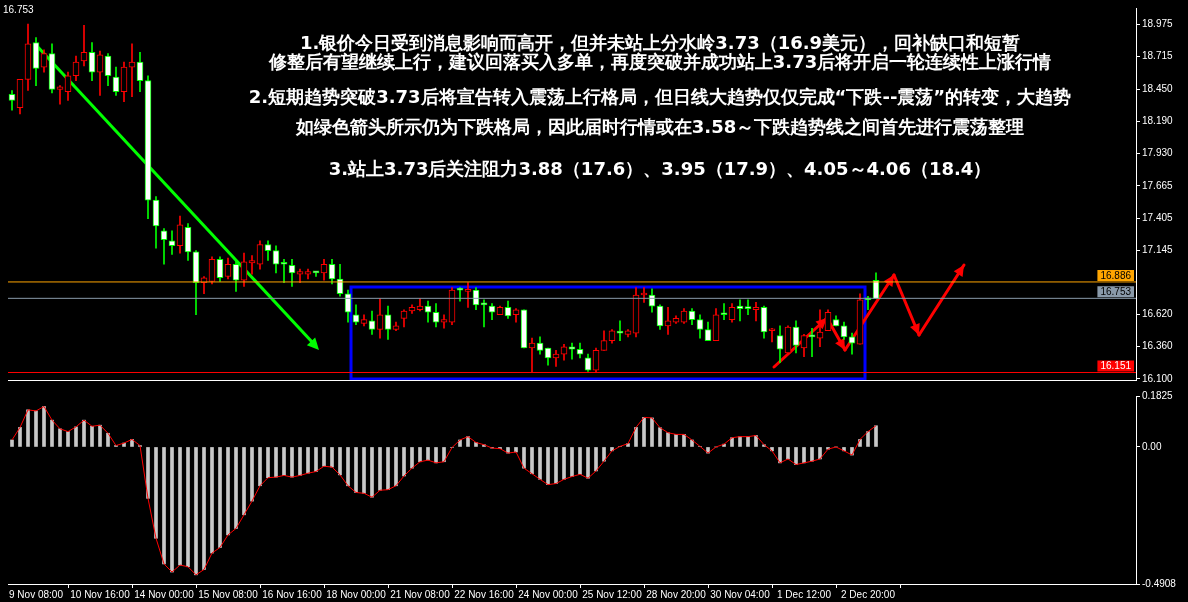 The width and height of the screenshot is (1188, 602). Describe the element at coordinates (868, 594) in the screenshot. I see `x-tick-label: 2 Dec 20:00` at that location.